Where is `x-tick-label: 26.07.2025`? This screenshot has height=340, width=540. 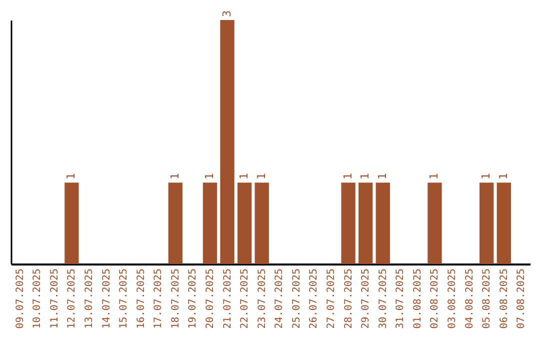 x-tick-label: 26.07.2025 is located at coordinates (314, 298).